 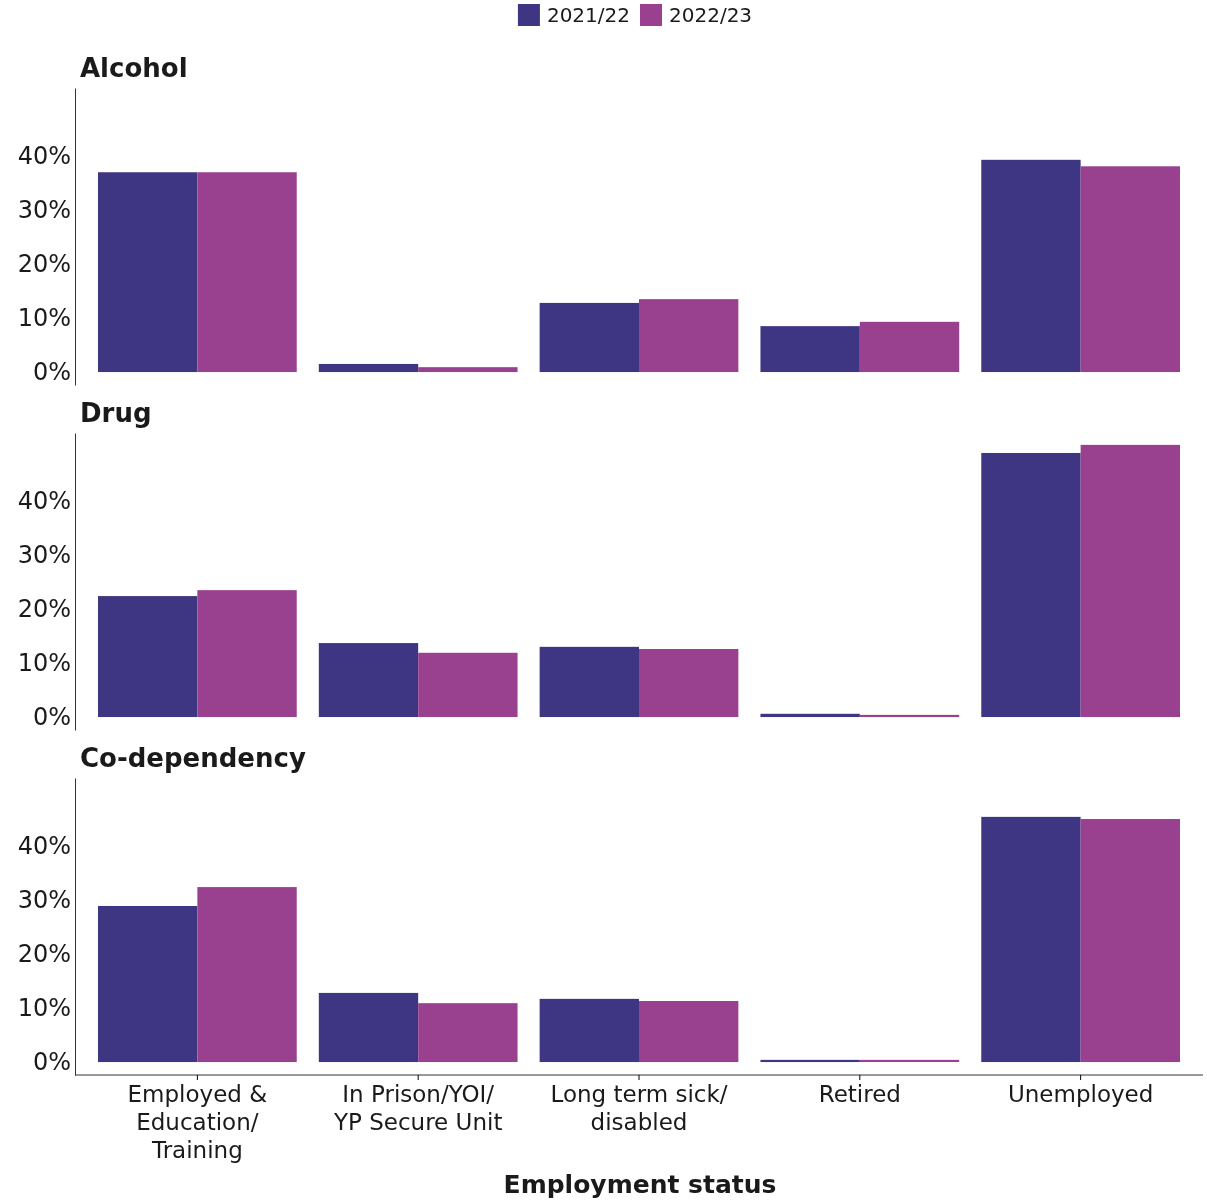 What do you see at coordinates (1080, 1094) in the screenshot?
I see `x-tick-label: Unemployed` at bounding box center [1080, 1094].